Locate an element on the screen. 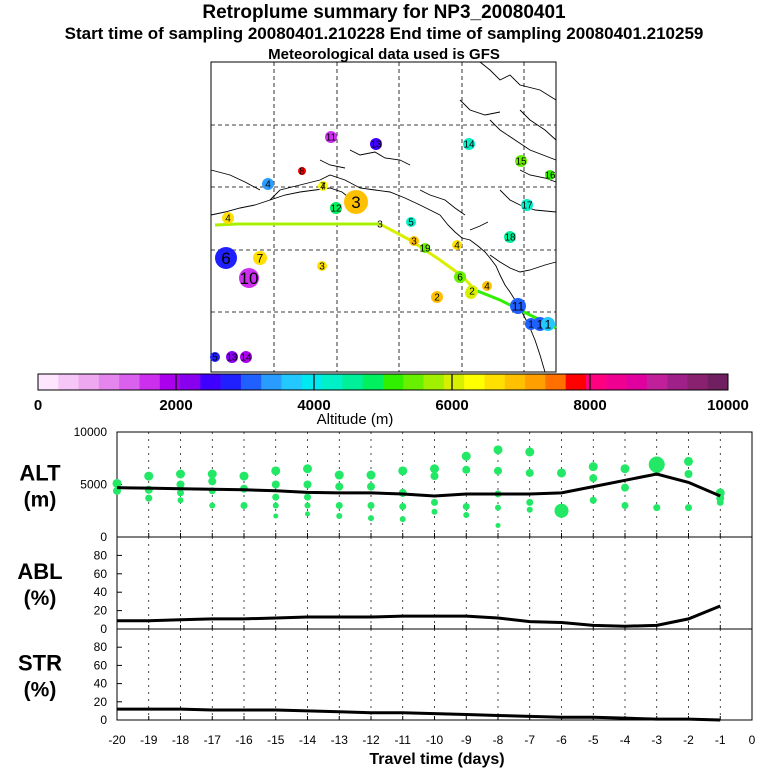 The image size is (768, 768). map-point: 5 is located at coordinates (215, 358).